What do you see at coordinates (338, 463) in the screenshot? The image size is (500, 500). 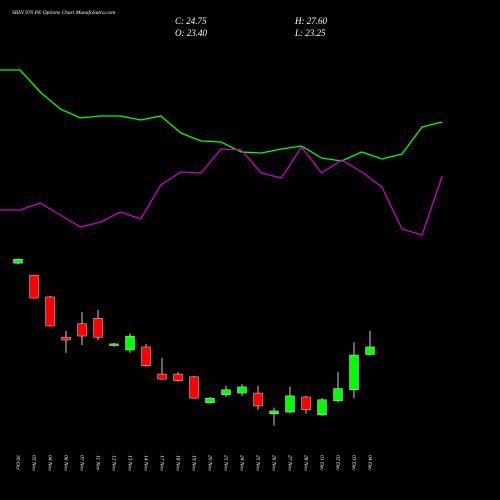 I see `x-tick-label: 02 Dec` at bounding box center [338, 463].